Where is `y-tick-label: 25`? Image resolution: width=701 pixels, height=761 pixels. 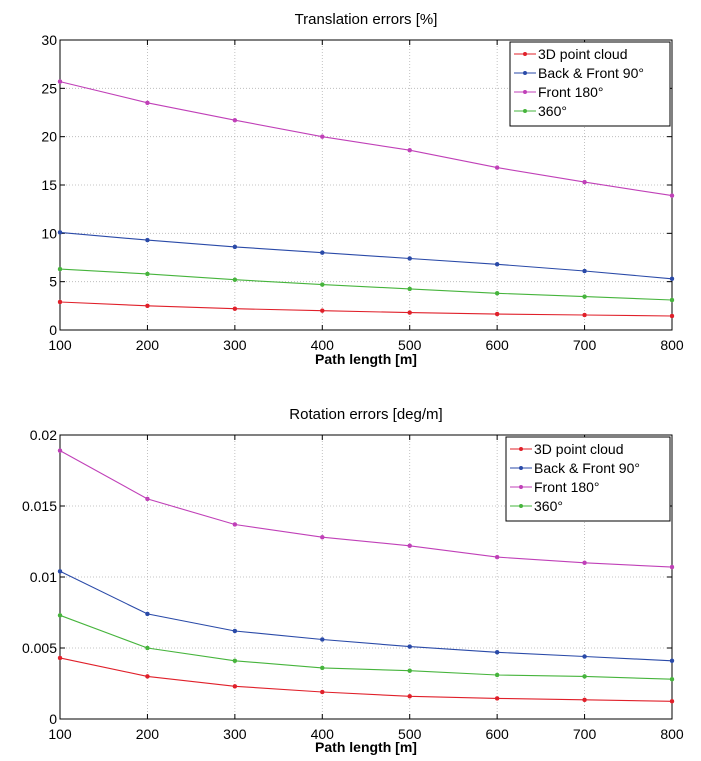 y-tick-label: 25 is located at coordinates (49, 88).